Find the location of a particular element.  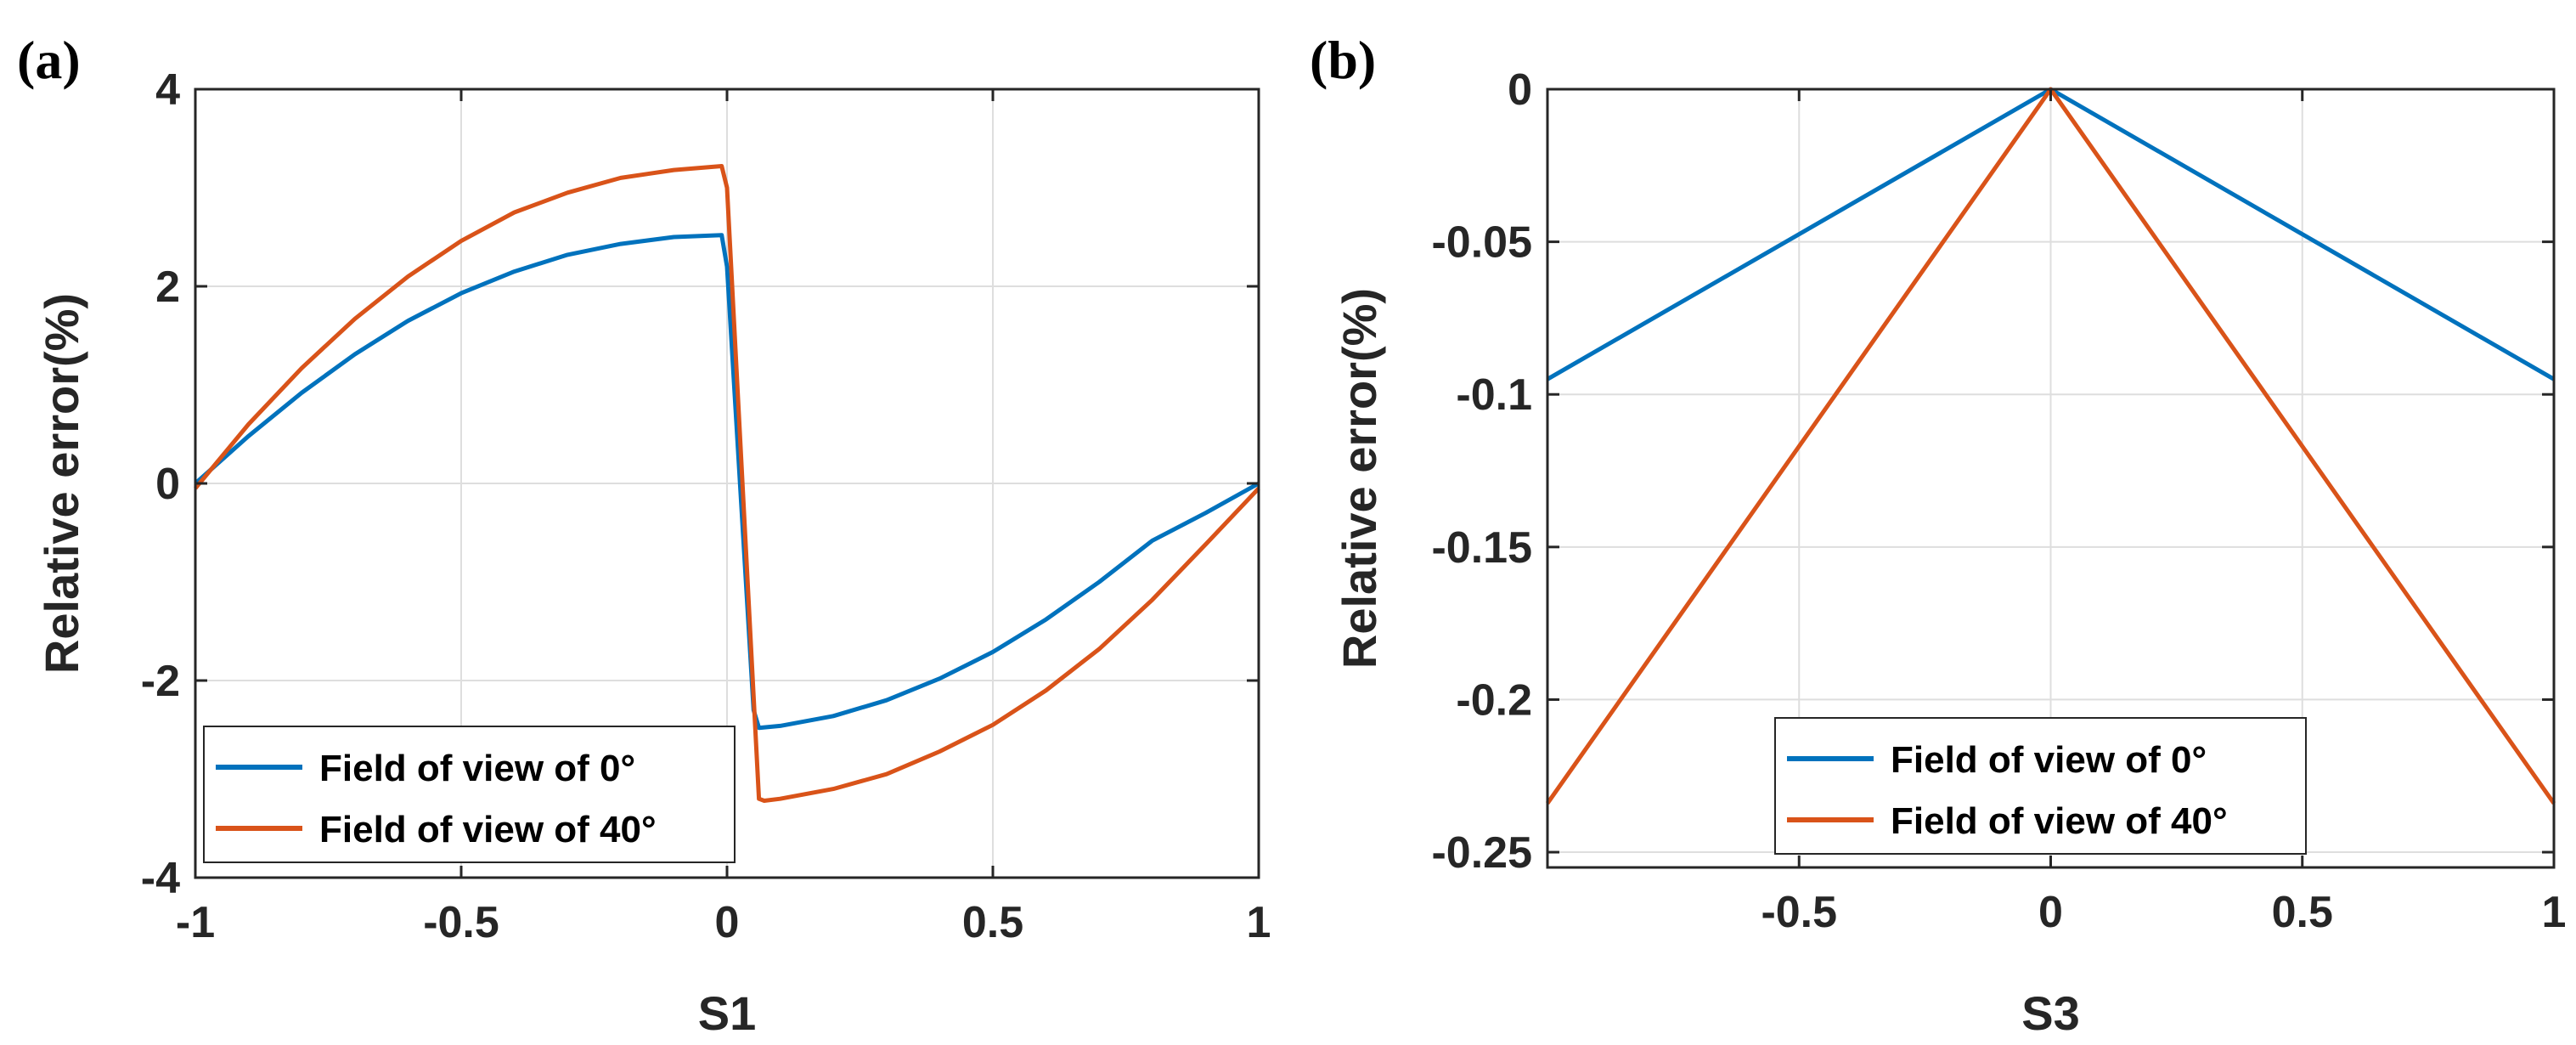

panel-label: (a) is located at coordinates (49, 60).